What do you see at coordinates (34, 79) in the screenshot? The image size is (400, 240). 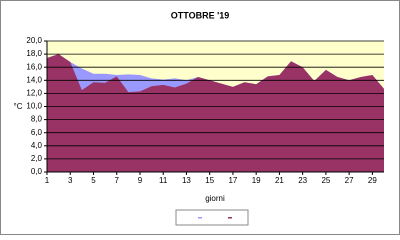 I see `y-tick-label: 14,0` at bounding box center [34, 79].